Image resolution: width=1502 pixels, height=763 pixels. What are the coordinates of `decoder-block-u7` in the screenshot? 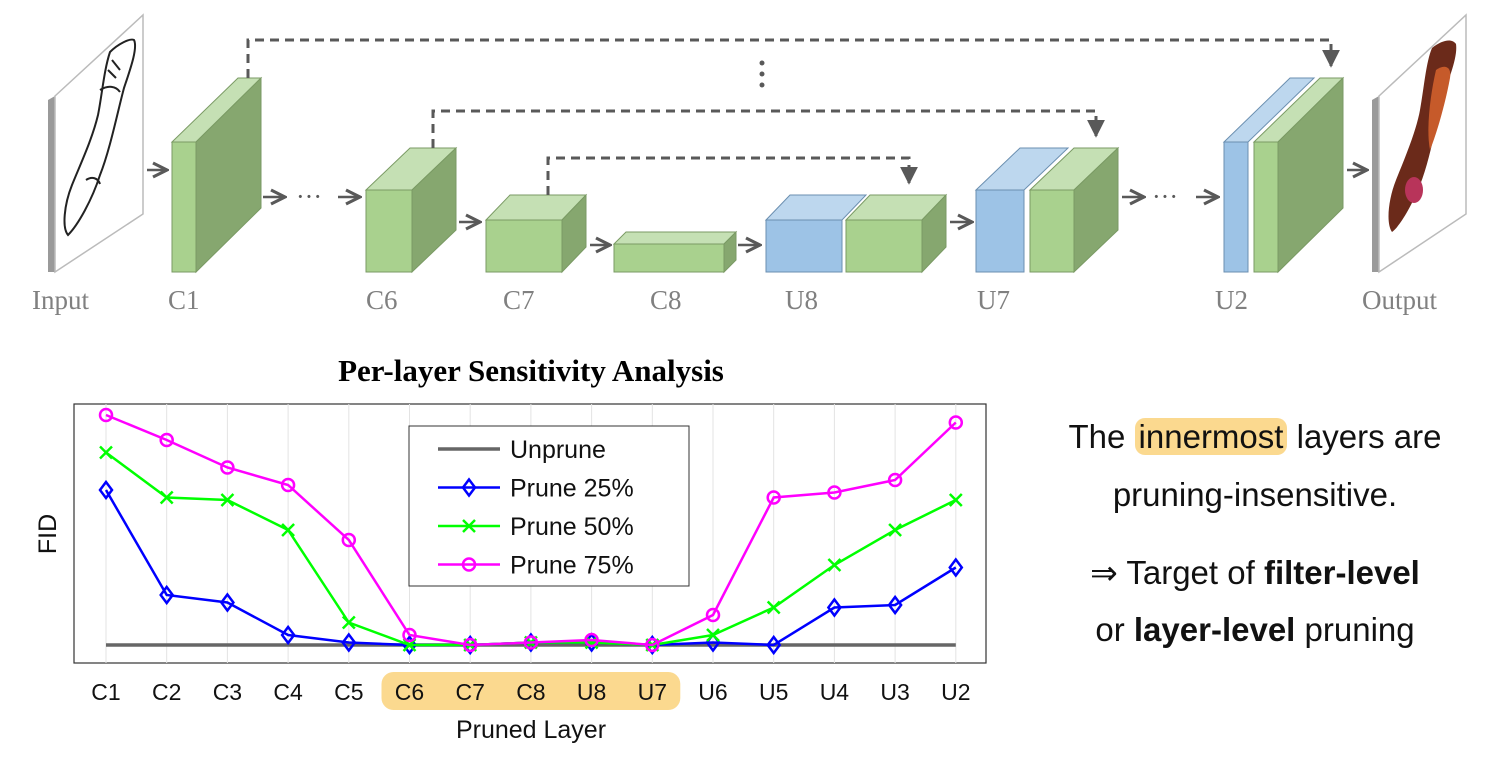 It's located at (1047, 210).